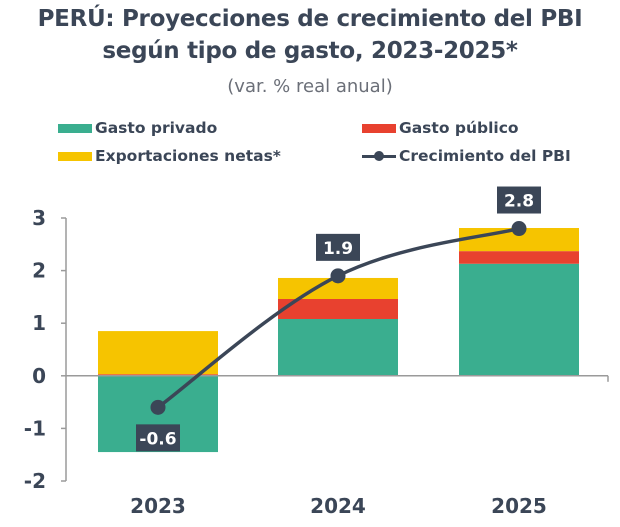 The image size is (620, 527). Describe the element at coordinates (188, 156) in the screenshot. I see `legend-label: Exportaciones netas*` at that location.